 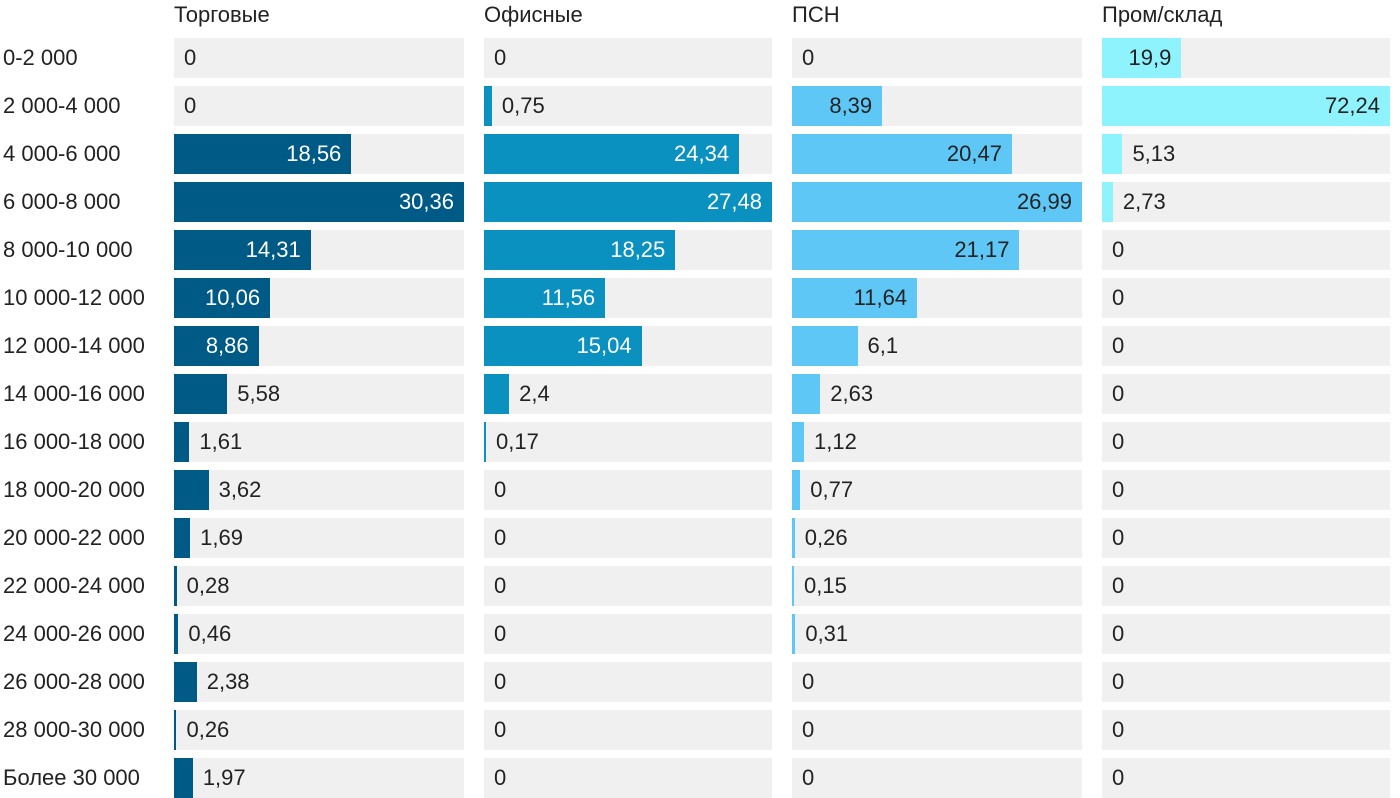 I want to click on data-label: 10,06, so click(x=233, y=297).